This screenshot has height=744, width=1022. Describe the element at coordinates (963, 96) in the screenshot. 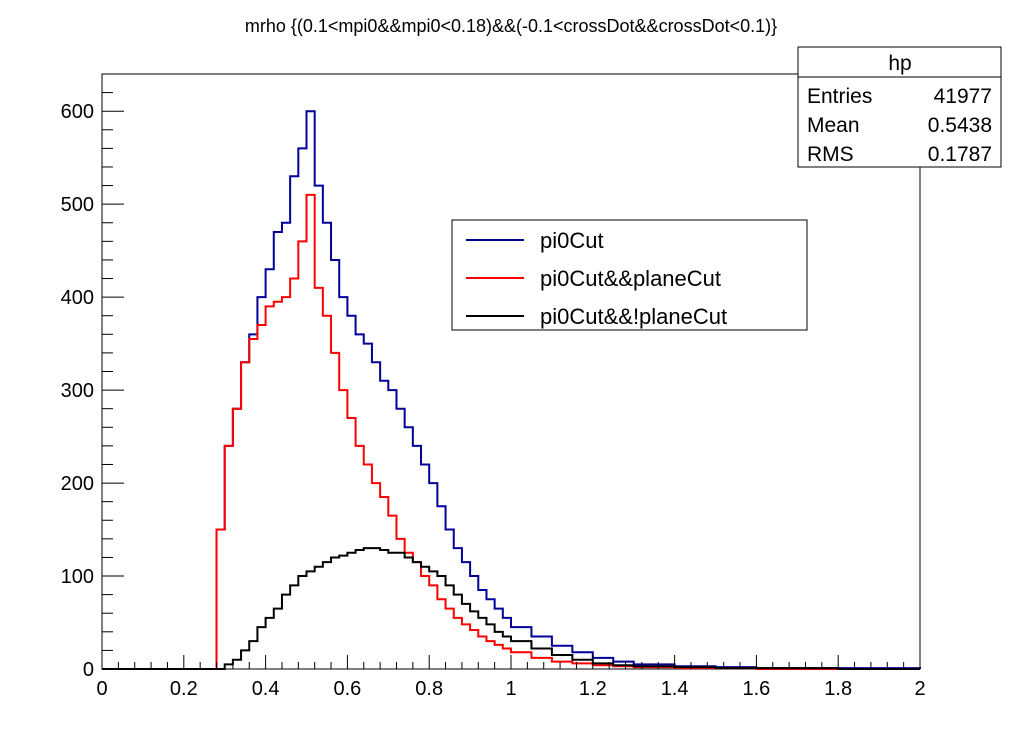

I see `stats-value: 41977` at that location.